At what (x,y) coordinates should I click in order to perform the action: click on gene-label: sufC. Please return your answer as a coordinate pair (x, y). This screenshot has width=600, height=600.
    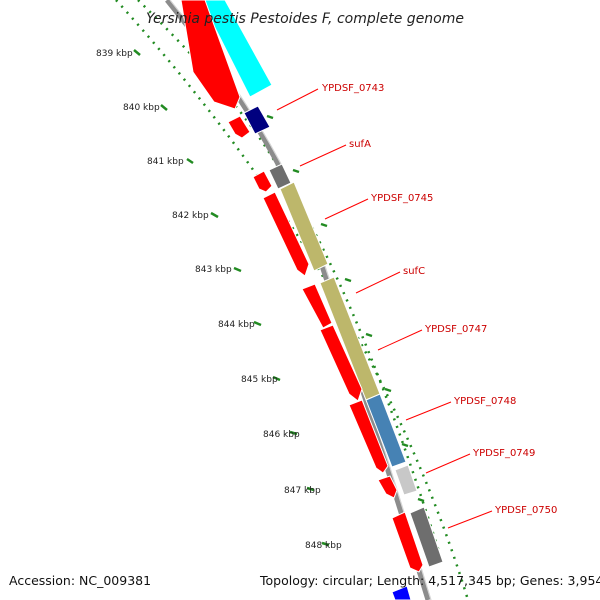
    Looking at the image, I should click on (414, 271).